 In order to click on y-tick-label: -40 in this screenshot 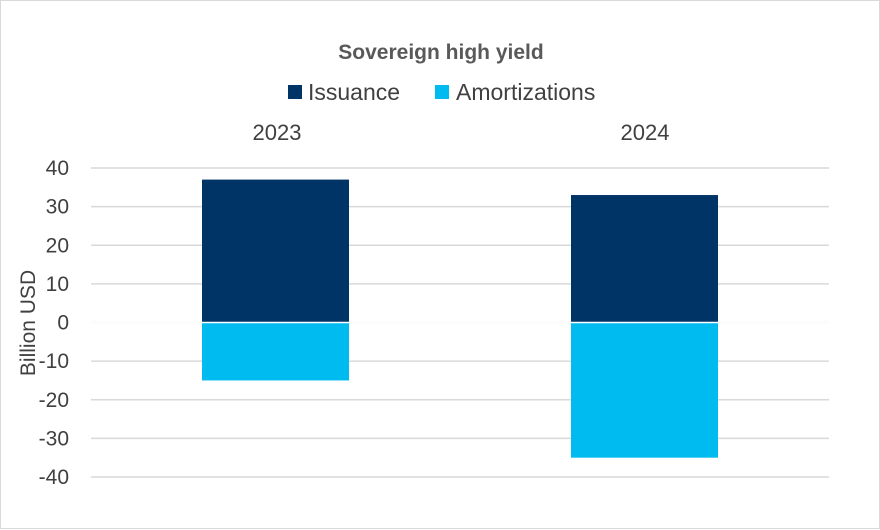, I will do `click(54, 477)`.